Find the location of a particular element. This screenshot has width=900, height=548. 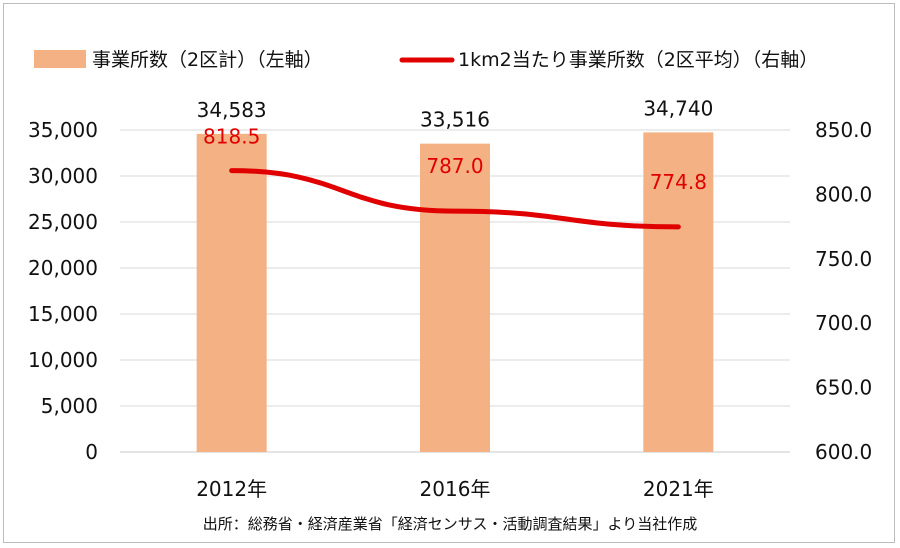

y-right-tick-label: 650.0 is located at coordinates (843, 388).